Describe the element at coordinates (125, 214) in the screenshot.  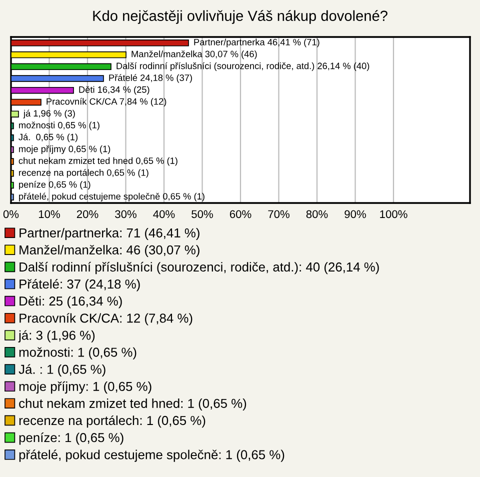
I see `x-tick-label: 30%` at that location.